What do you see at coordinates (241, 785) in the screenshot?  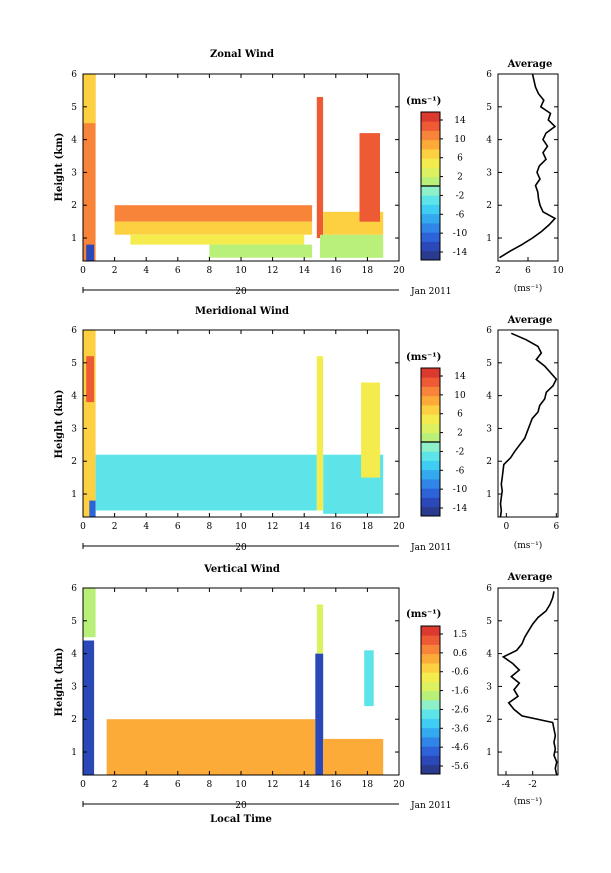 I see `x-tick-label: 10` at bounding box center [241, 785].